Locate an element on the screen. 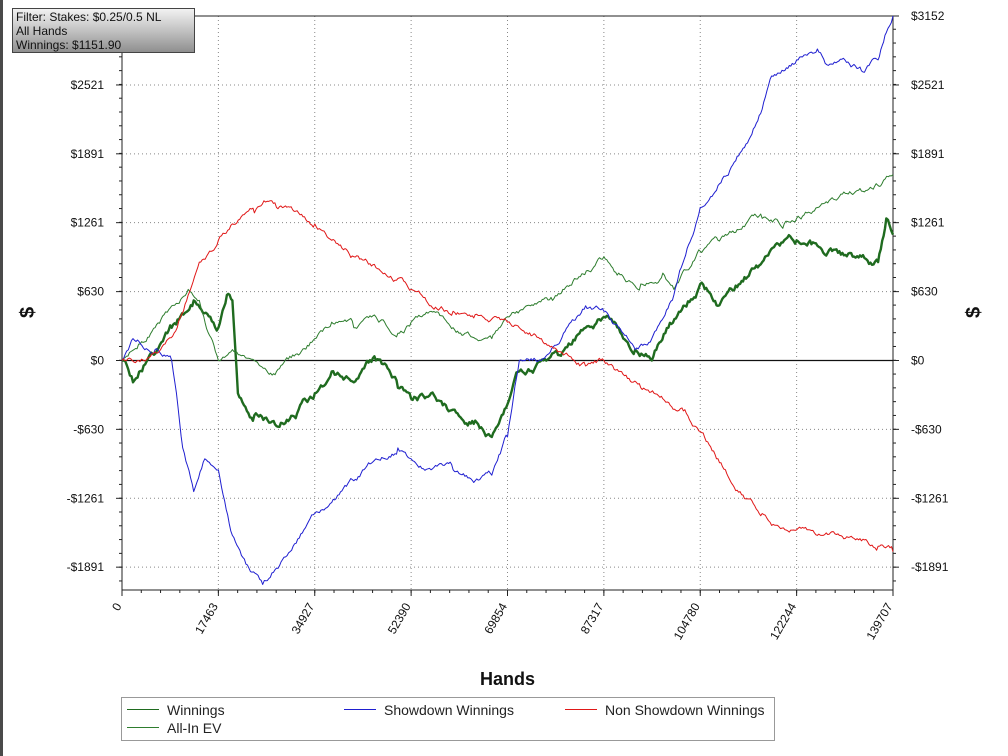 Image resolution: width=1008 pixels, height=756 pixels. y-tick-label-left: $1891 is located at coordinates (88, 154).